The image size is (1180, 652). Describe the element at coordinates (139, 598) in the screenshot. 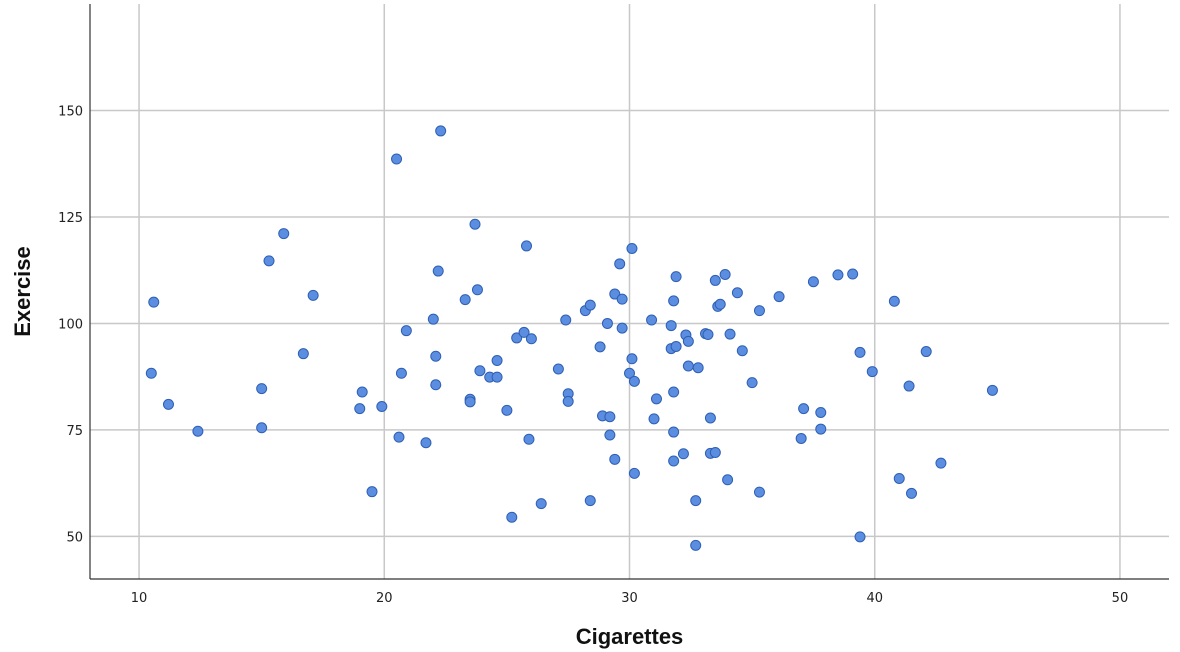

I see `x-tick-label-10: 10` at that location.